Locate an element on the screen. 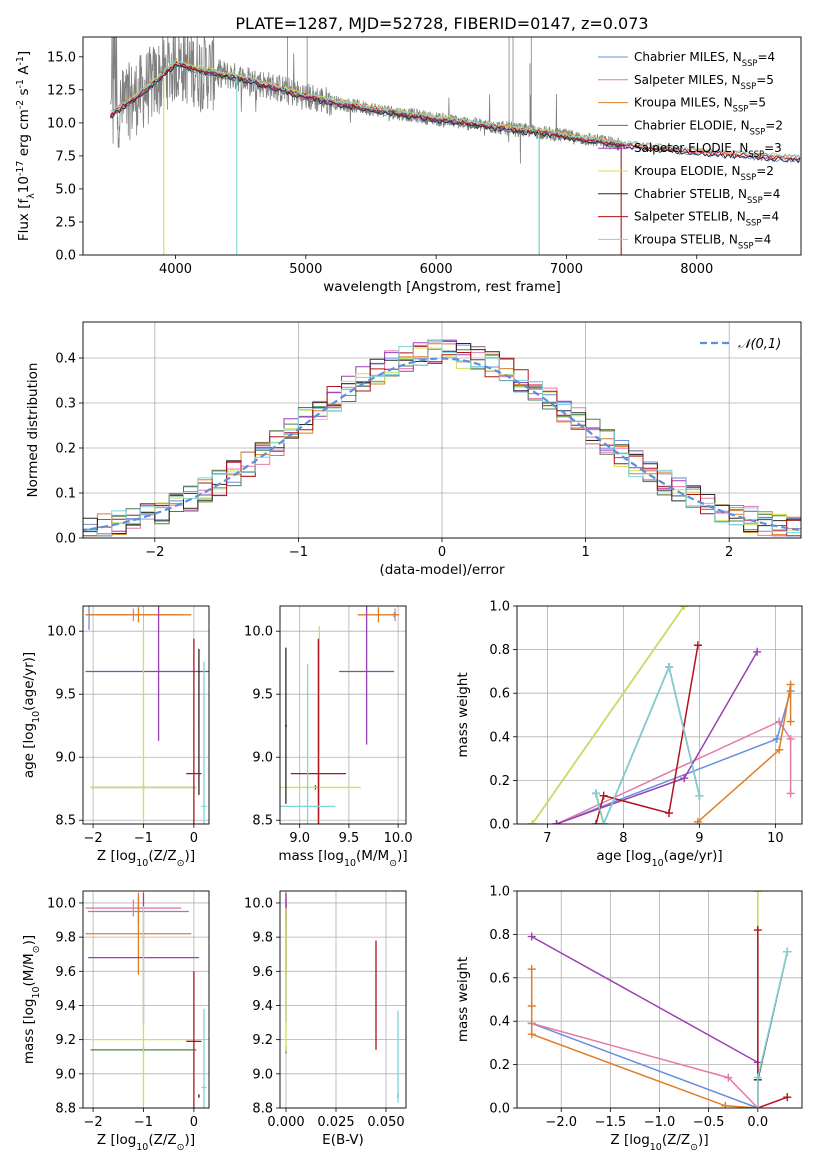 Image resolution: width=819 pixels, height=1170 pixels. histogram-chabrier-elodie is located at coordinates (442, 439).